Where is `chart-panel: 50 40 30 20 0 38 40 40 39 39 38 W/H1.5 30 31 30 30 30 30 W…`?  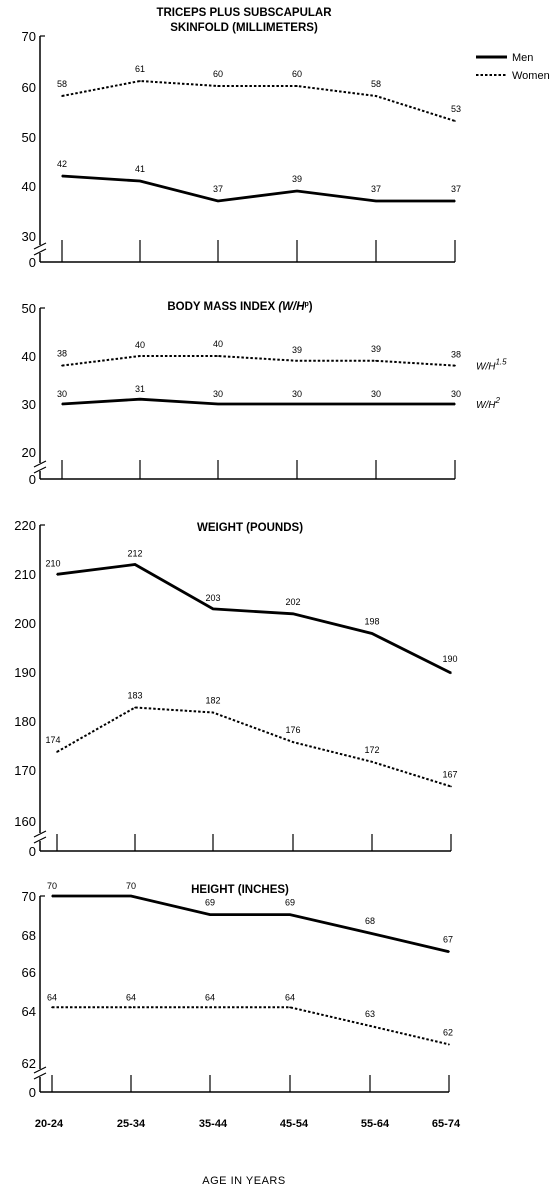
chart-panel: 50 40 30 20 0 38 40 40 39 39 38 W/H1.5 30 31 30 30 30 30 W… is located at coordinates (265, 394).